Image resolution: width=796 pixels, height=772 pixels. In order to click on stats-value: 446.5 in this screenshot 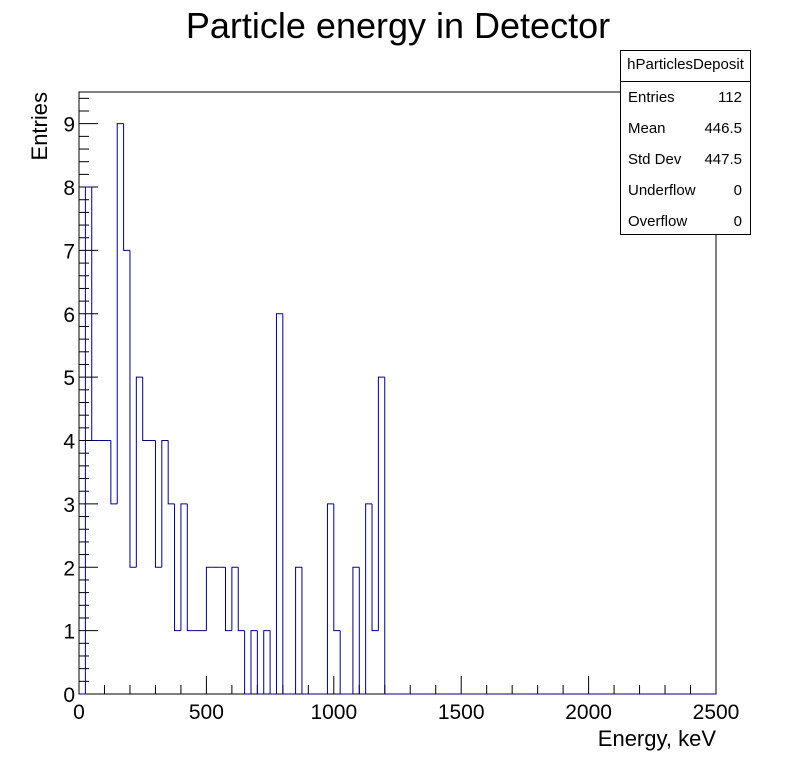, I will do `click(723, 128)`.